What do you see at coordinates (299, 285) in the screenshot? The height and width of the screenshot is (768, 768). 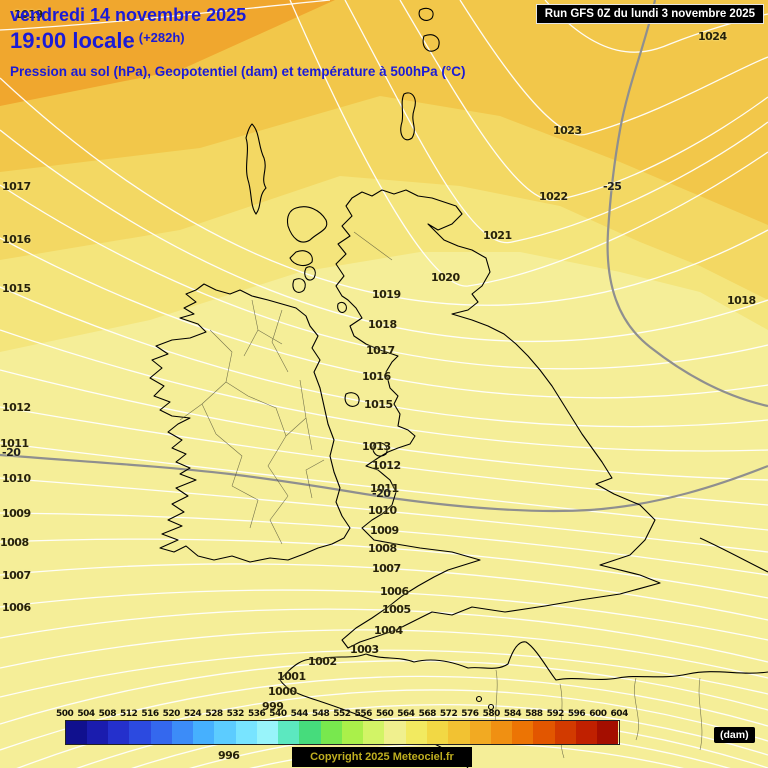 I see `island-islay` at bounding box center [299, 285].